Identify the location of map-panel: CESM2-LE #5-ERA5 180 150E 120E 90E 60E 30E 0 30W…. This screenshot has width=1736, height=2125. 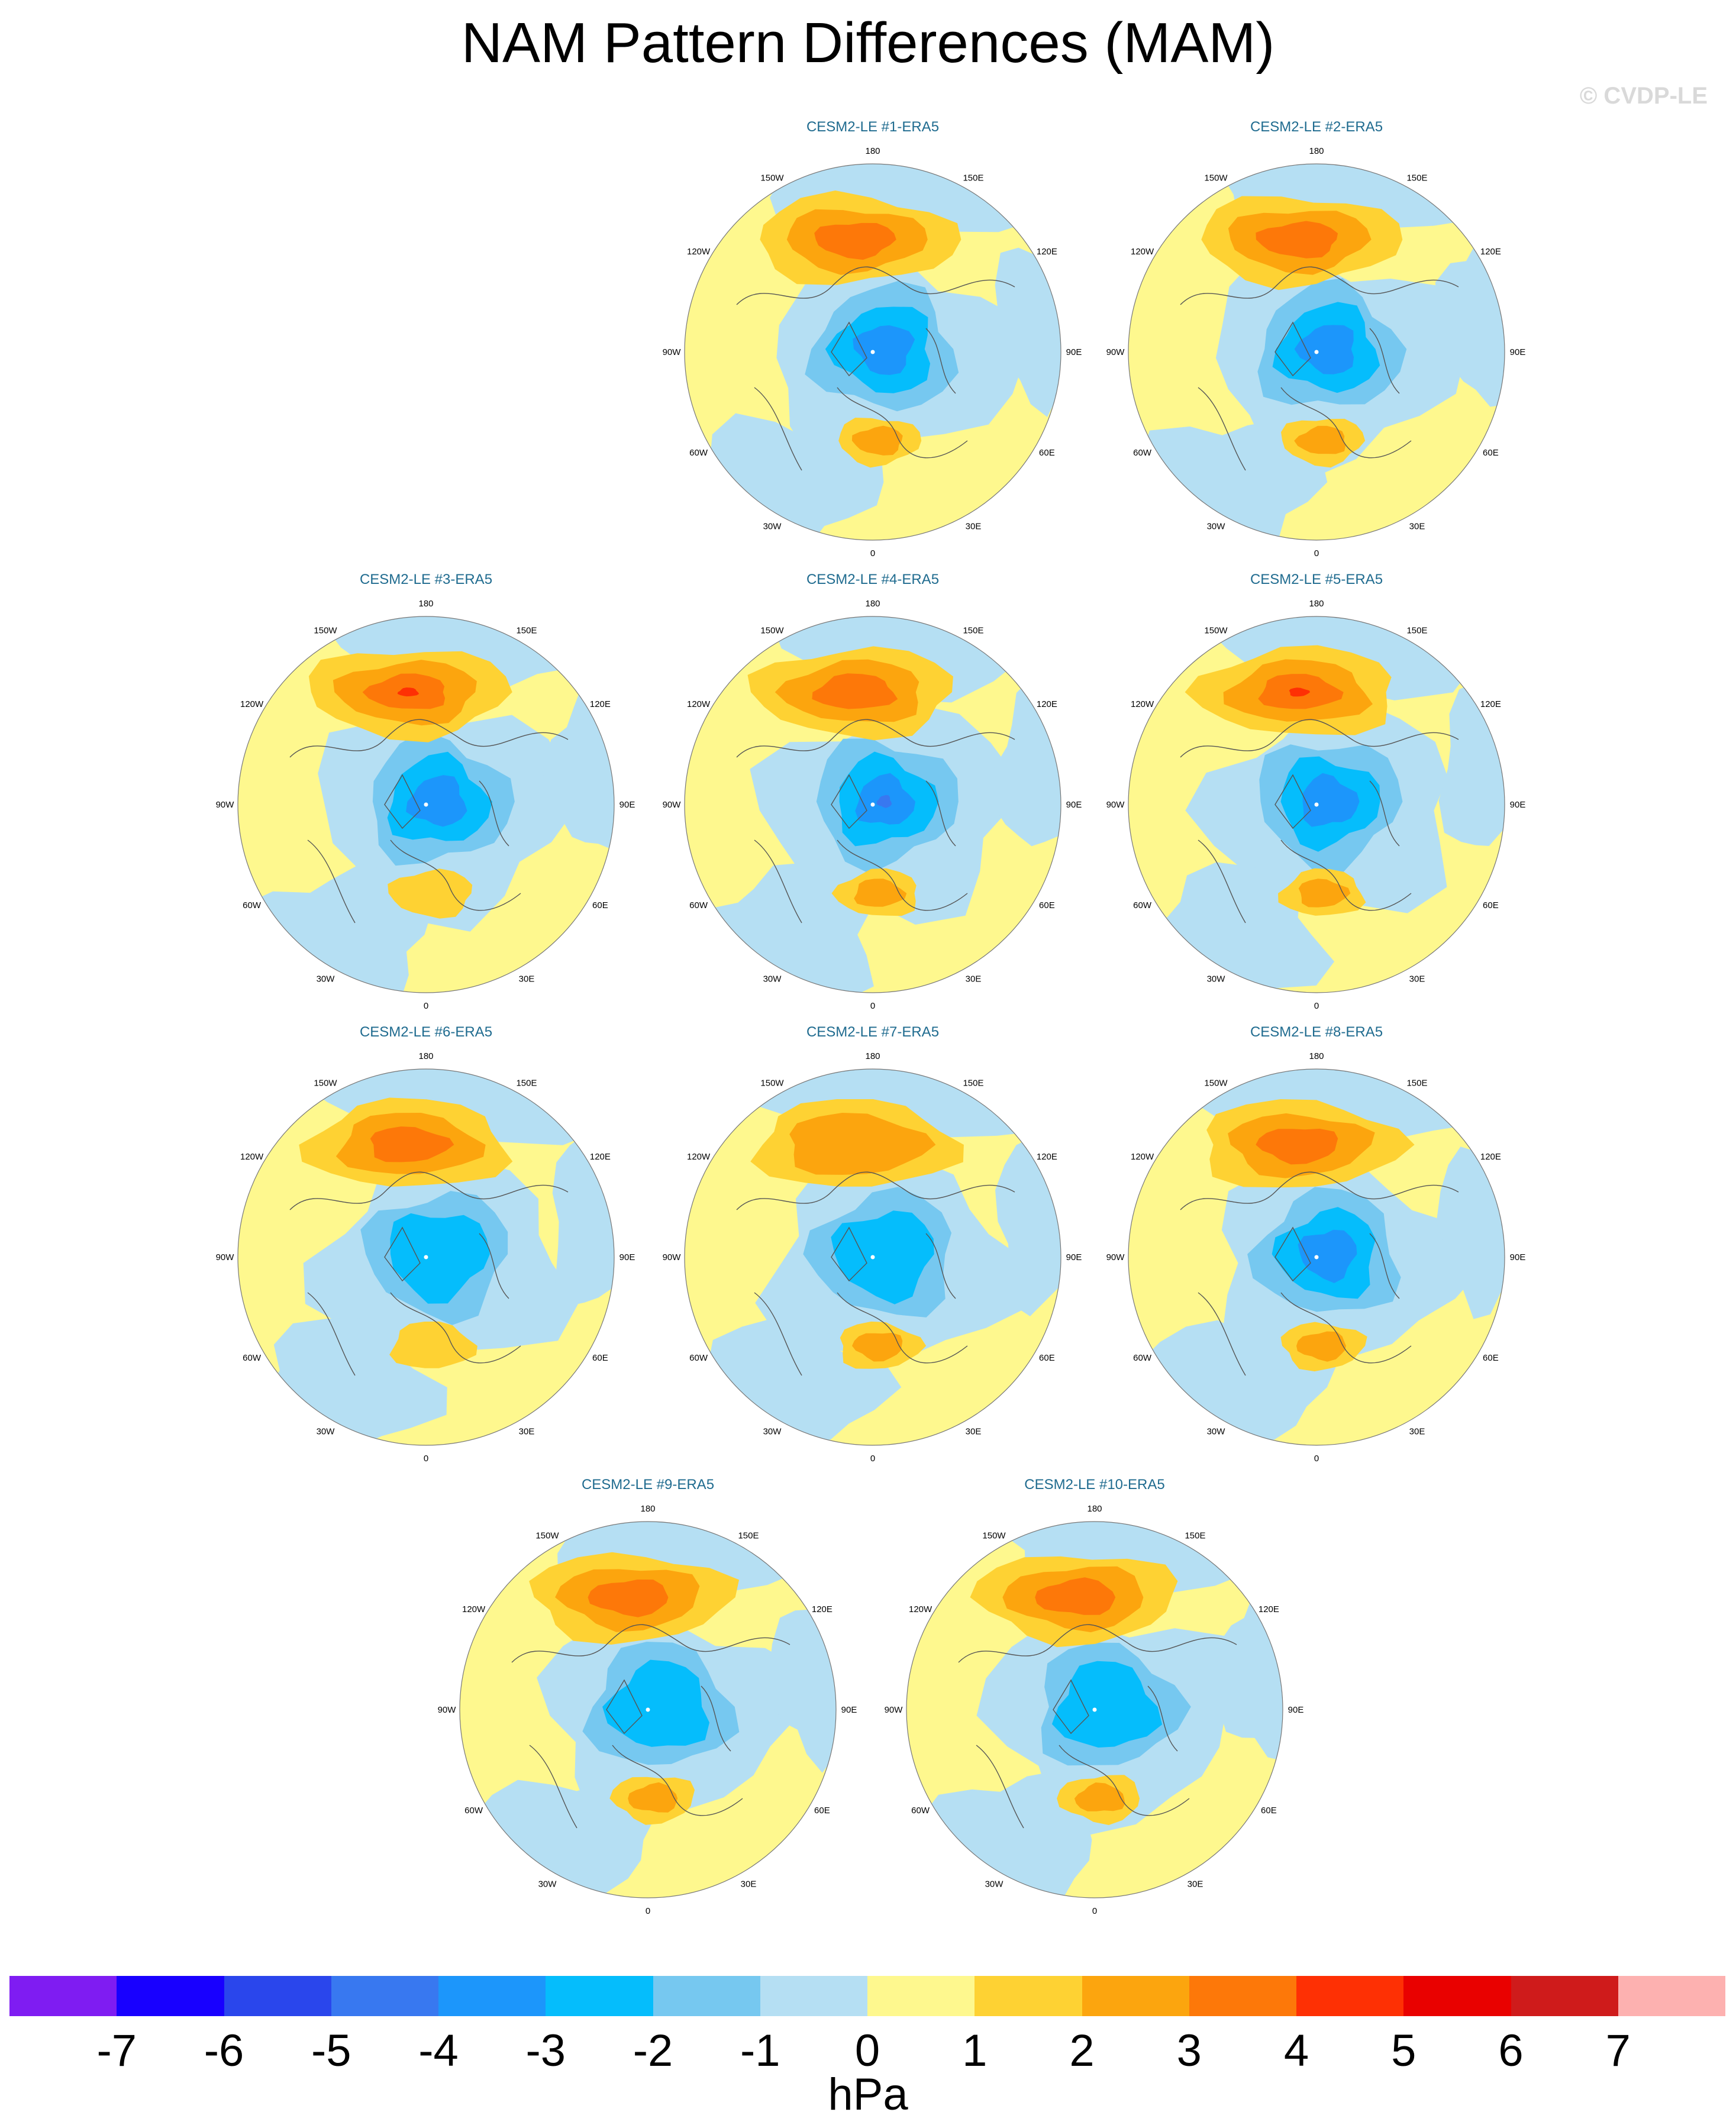
(1316, 795).